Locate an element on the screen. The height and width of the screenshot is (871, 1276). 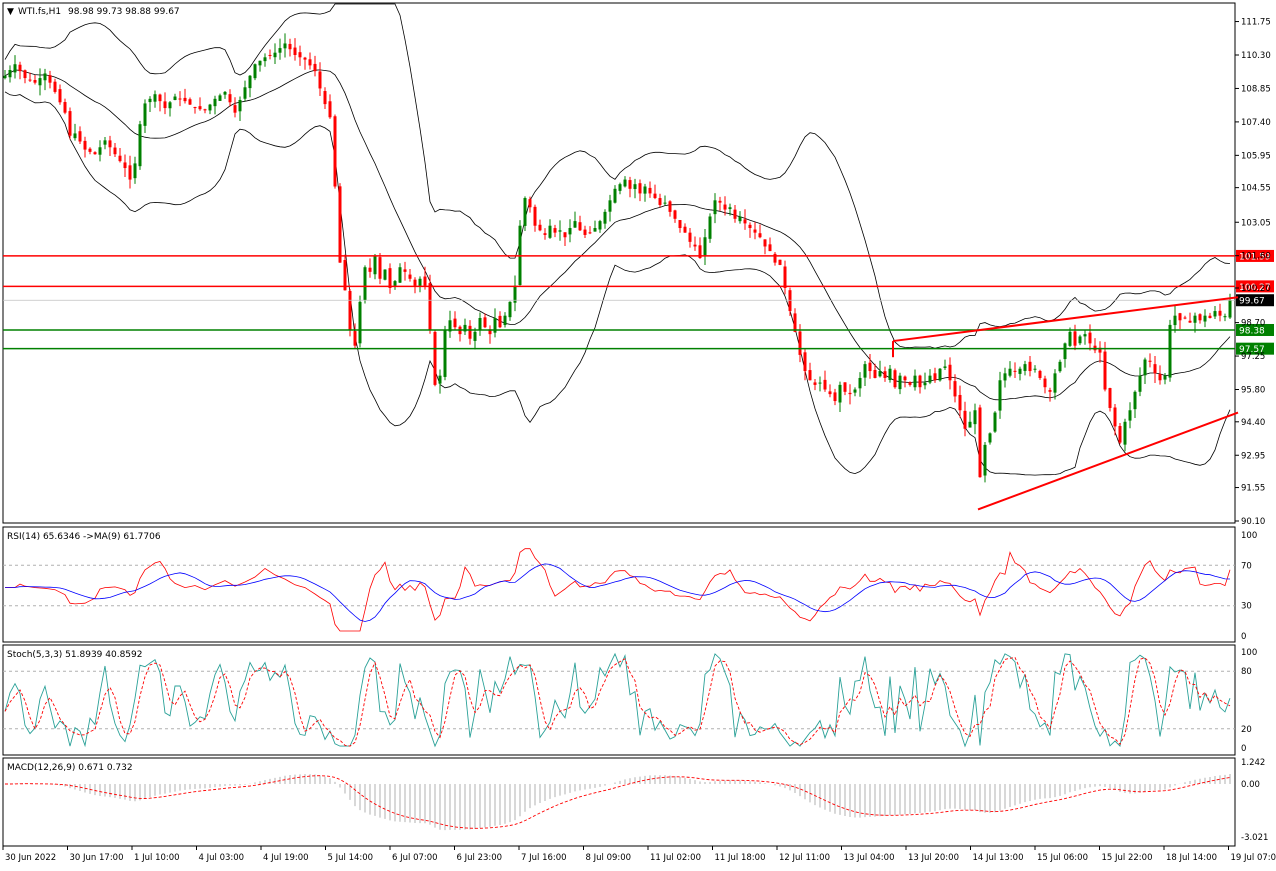
price-tick-label: 95.80 is located at coordinates (1253, 391).